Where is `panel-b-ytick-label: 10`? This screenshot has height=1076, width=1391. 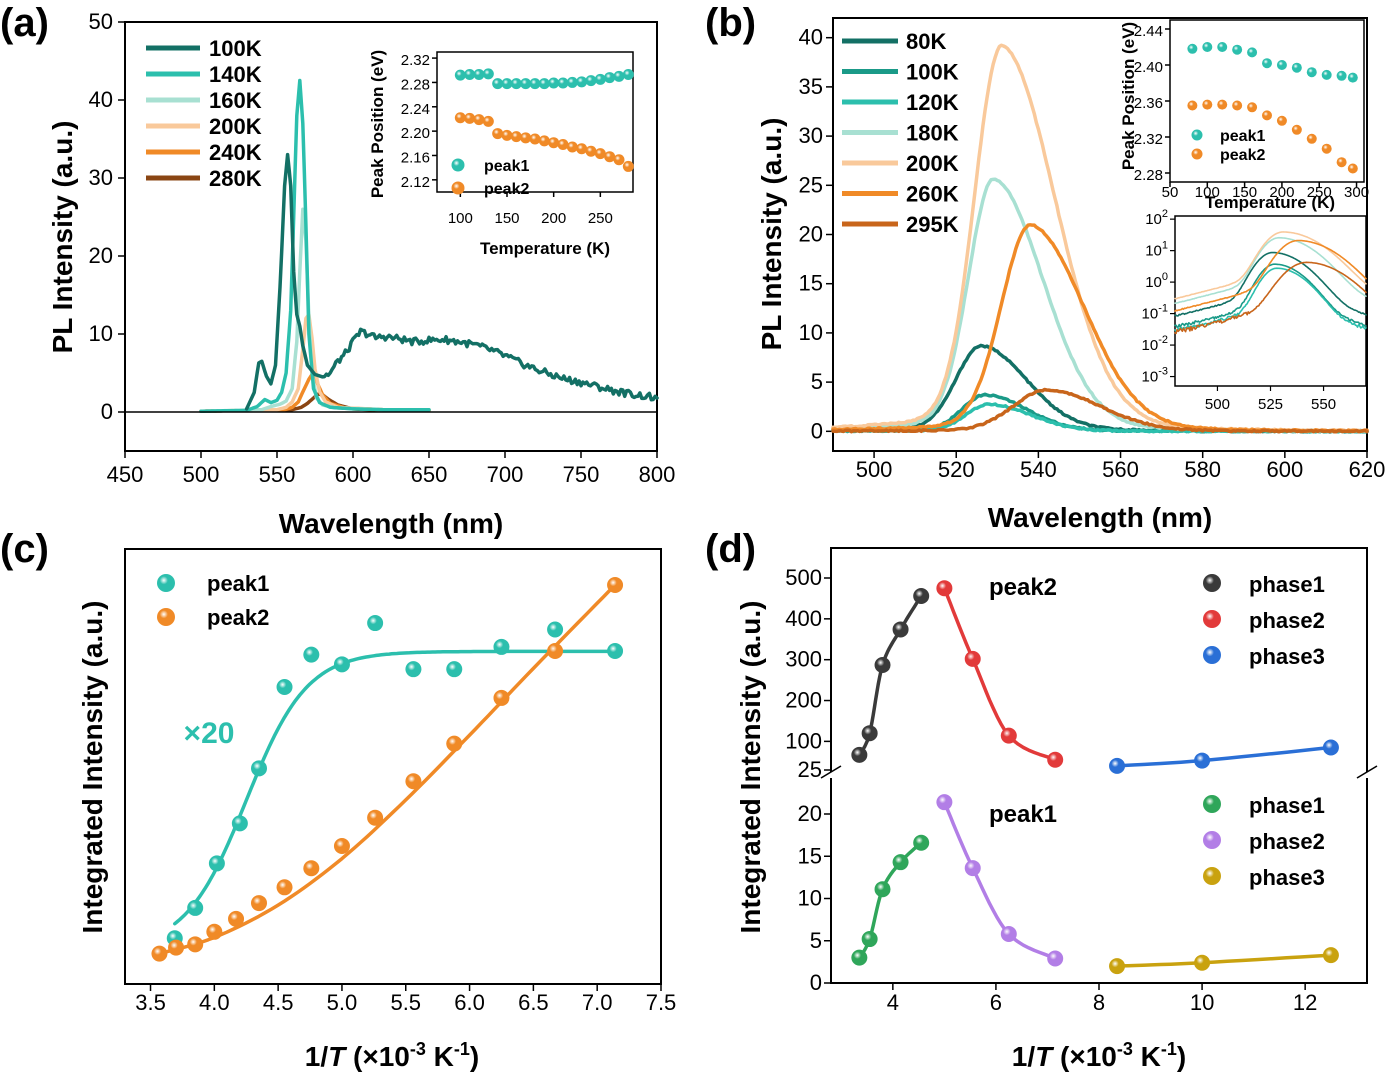 panel-b-ytick-label: 10 is located at coordinates (811, 332).